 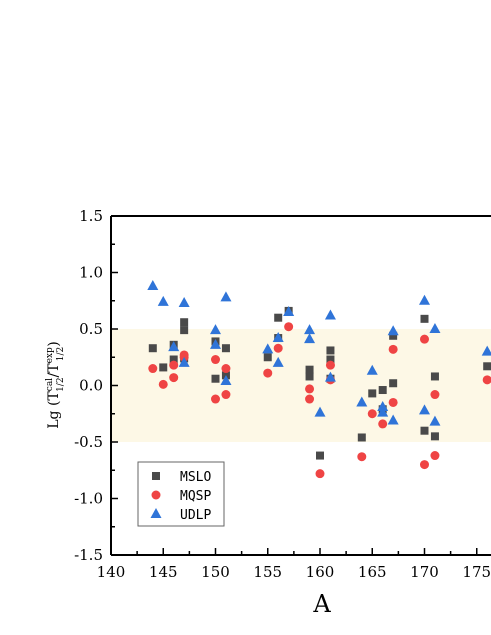 I want to click on y-tick-label: 1.0, so click(x=91, y=273).